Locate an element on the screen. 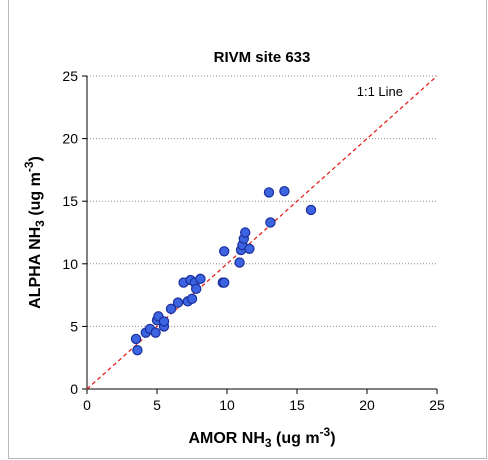 The height and width of the screenshot is (460, 488). x-tick-labels: 0 5 10 15 20 25 is located at coordinates (264, 405).